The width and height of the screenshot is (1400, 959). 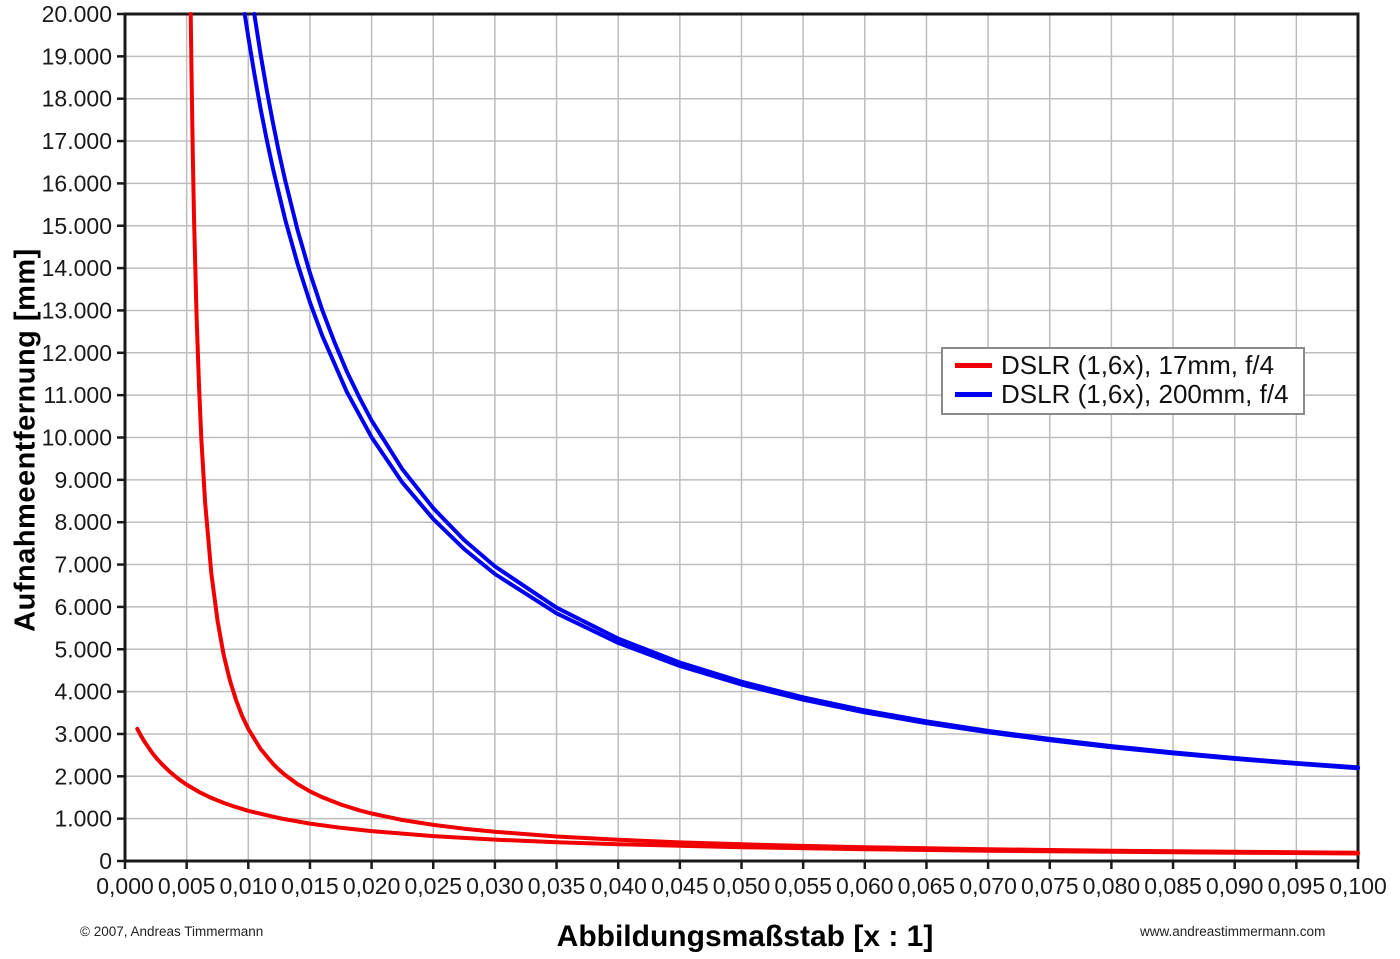 I want to click on svg-text: 14.000, so click(x=77, y=268).